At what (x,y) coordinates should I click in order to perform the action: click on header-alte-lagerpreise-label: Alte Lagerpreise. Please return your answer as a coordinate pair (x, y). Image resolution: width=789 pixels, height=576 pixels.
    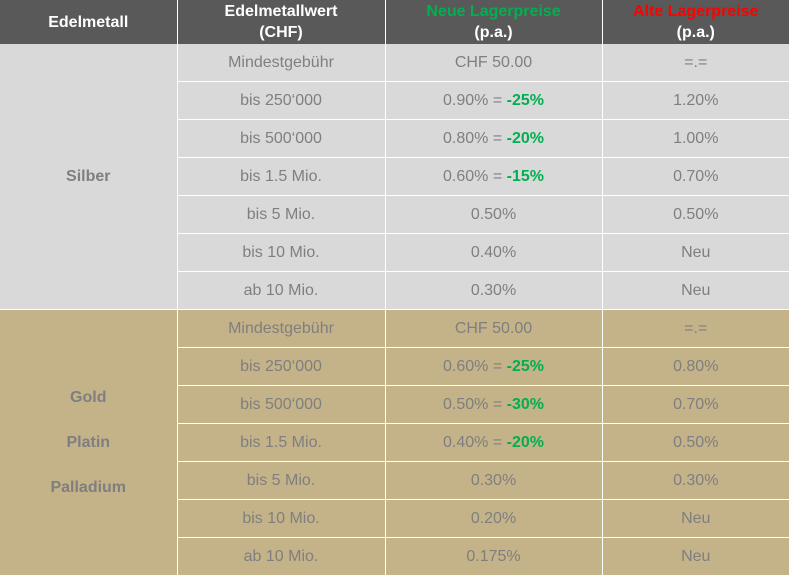
    Looking at the image, I should click on (696, 11).